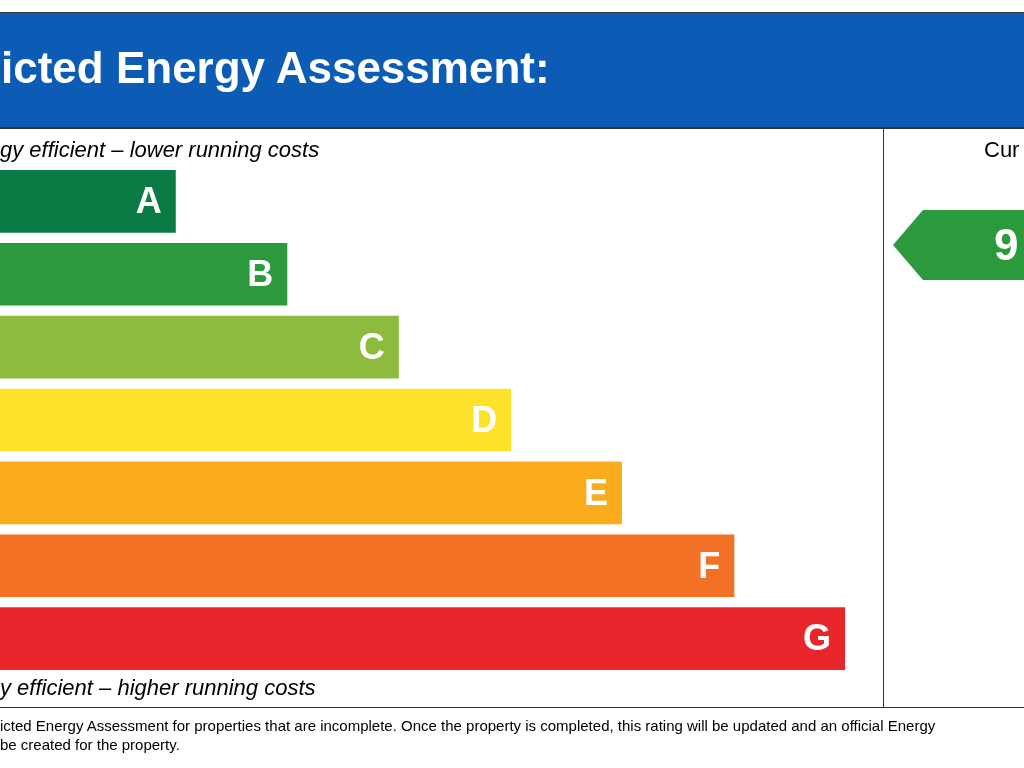  Describe the element at coordinates (595, 492) in the screenshot. I see `y-tick-label: E` at that location.